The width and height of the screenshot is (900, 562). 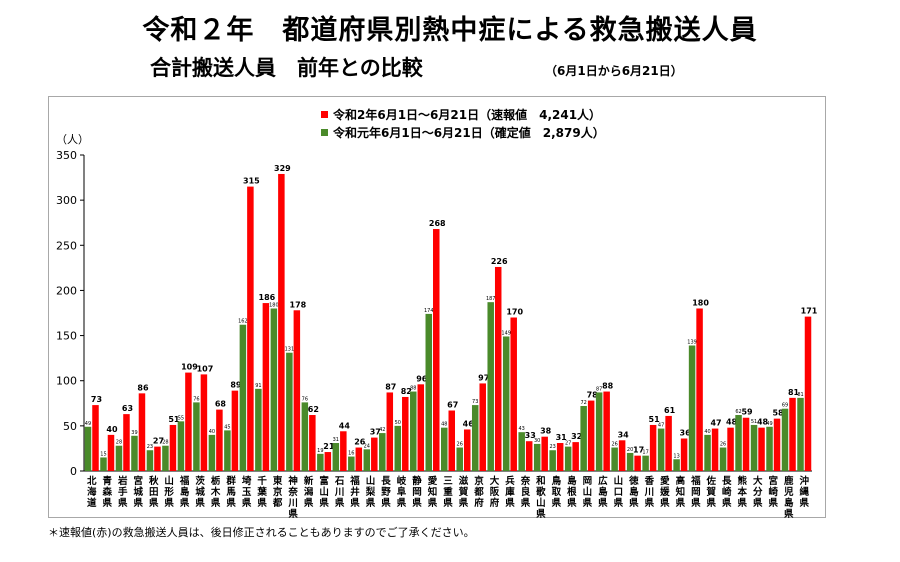 What do you see at coordinates (375, 432) in the screenshot?
I see `data-label-current: 37` at bounding box center [375, 432].